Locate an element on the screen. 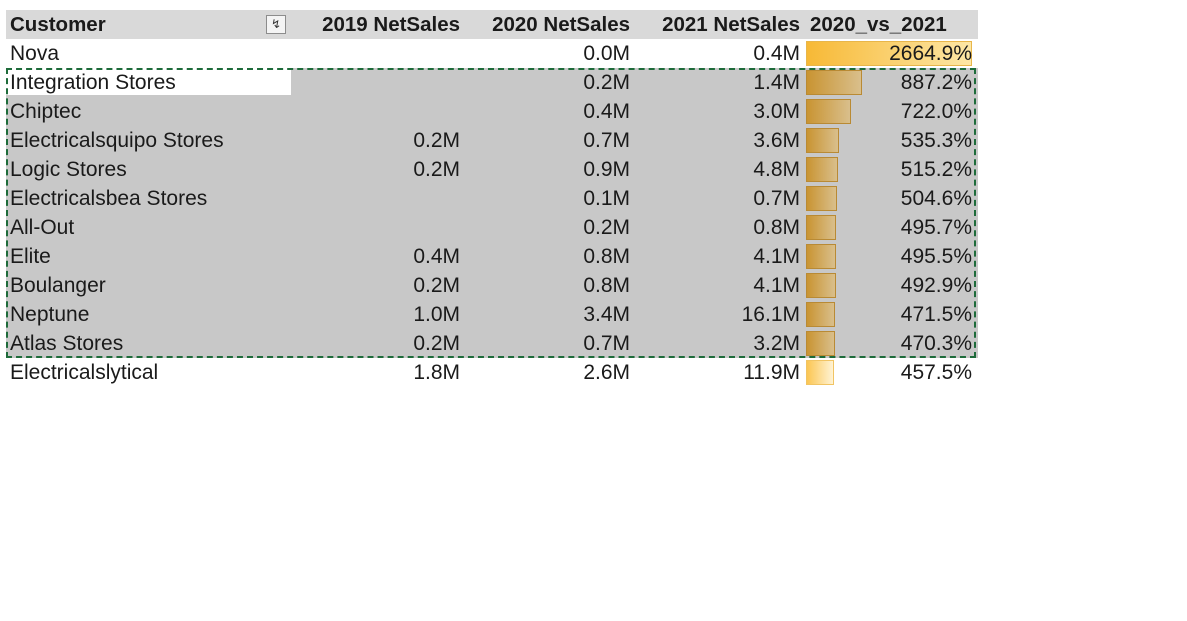  cell-2020-vs-2021: 2664.9% is located at coordinates (930, 53).